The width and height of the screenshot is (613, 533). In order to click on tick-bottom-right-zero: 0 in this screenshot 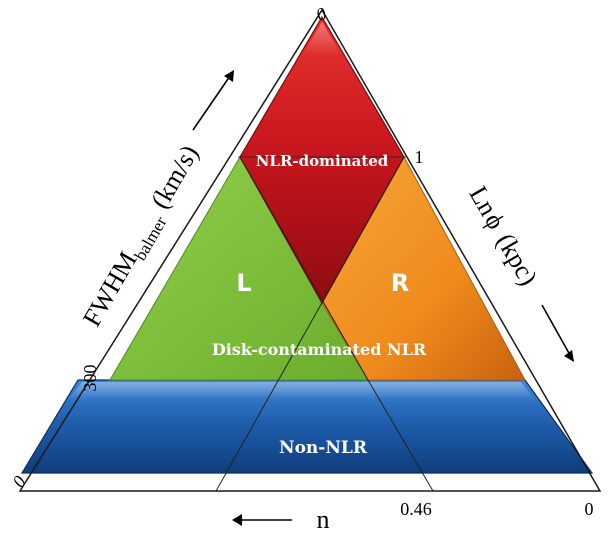, I will do `click(589, 509)`.